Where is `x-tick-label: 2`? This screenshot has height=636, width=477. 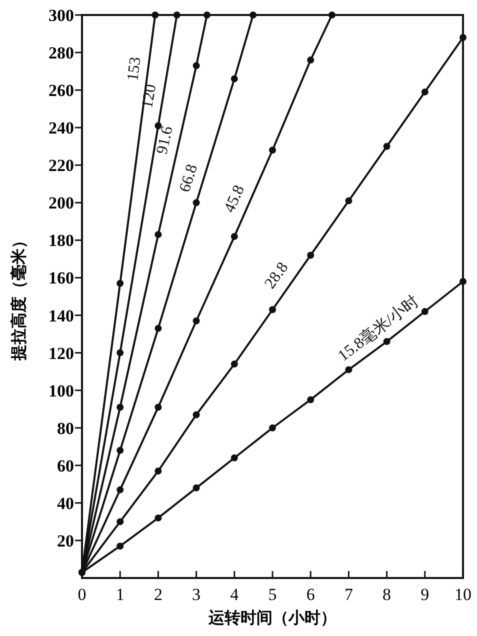 x-tick-label: 2 is located at coordinates (158, 594).